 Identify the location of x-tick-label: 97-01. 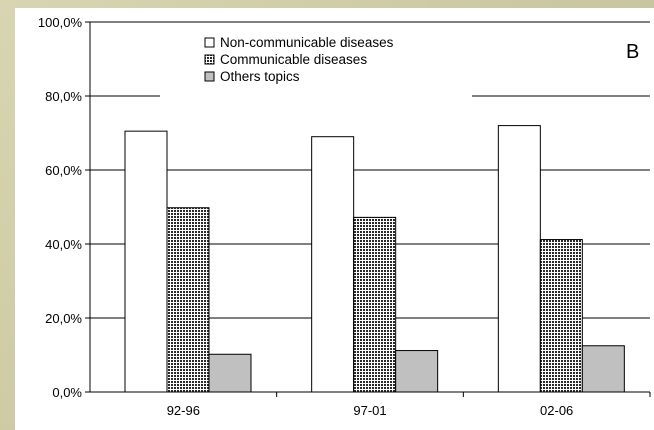
(369, 410).